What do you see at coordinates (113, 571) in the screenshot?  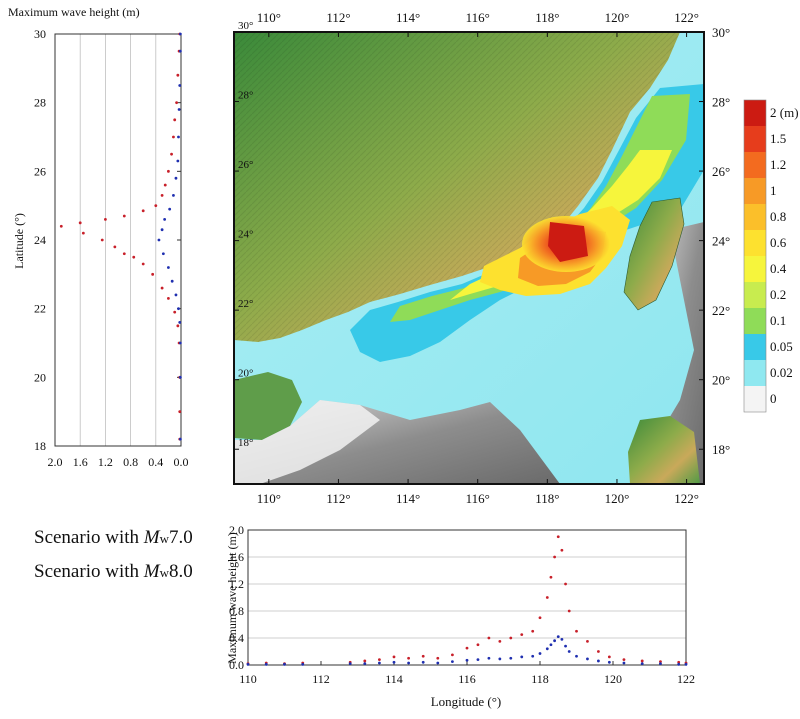 I see `legend-entry: Scenario with Mw8.0` at bounding box center [113, 571].